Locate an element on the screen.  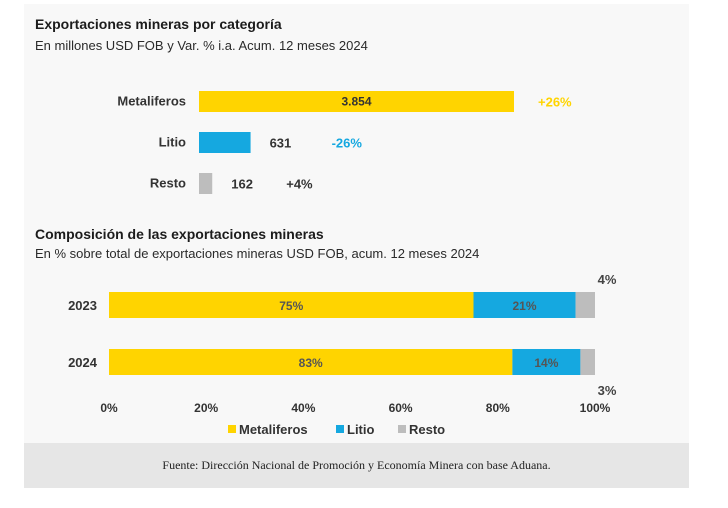
x-tick-label: 80% is located at coordinates (498, 408).